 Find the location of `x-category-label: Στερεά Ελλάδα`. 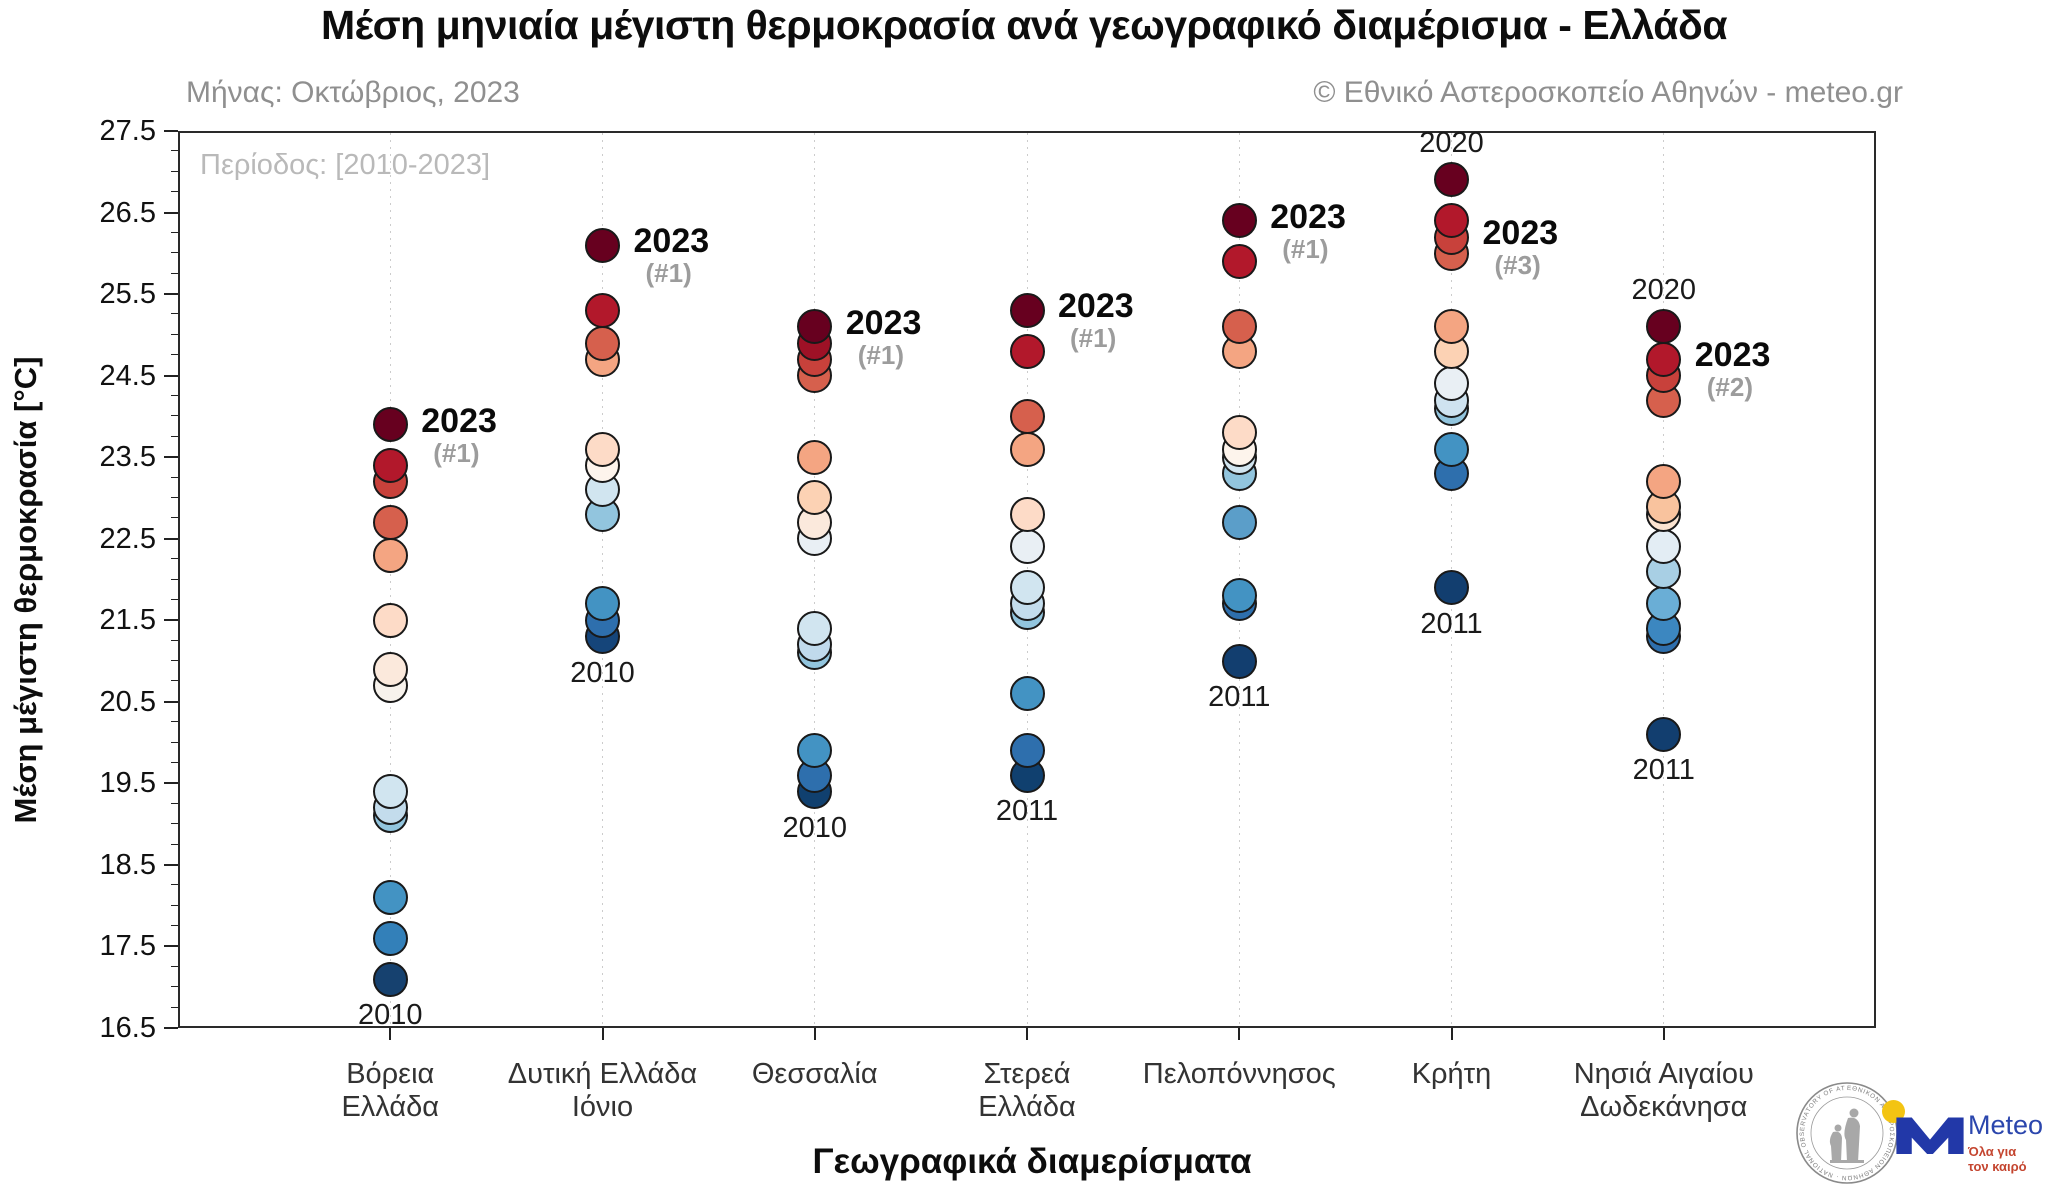

x-category-label: Στερεά Ελλάδα is located at coordinates (1027, 1091).